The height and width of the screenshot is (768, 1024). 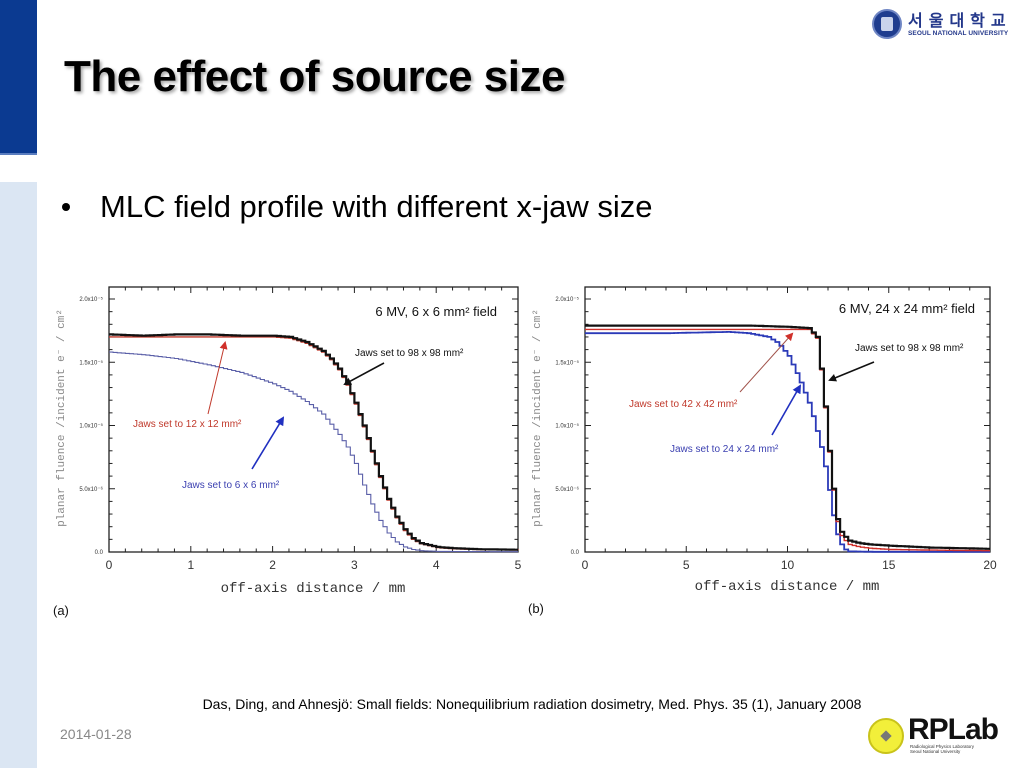 I want to click on snu-emblem-icon, so click(x=887, y=24).